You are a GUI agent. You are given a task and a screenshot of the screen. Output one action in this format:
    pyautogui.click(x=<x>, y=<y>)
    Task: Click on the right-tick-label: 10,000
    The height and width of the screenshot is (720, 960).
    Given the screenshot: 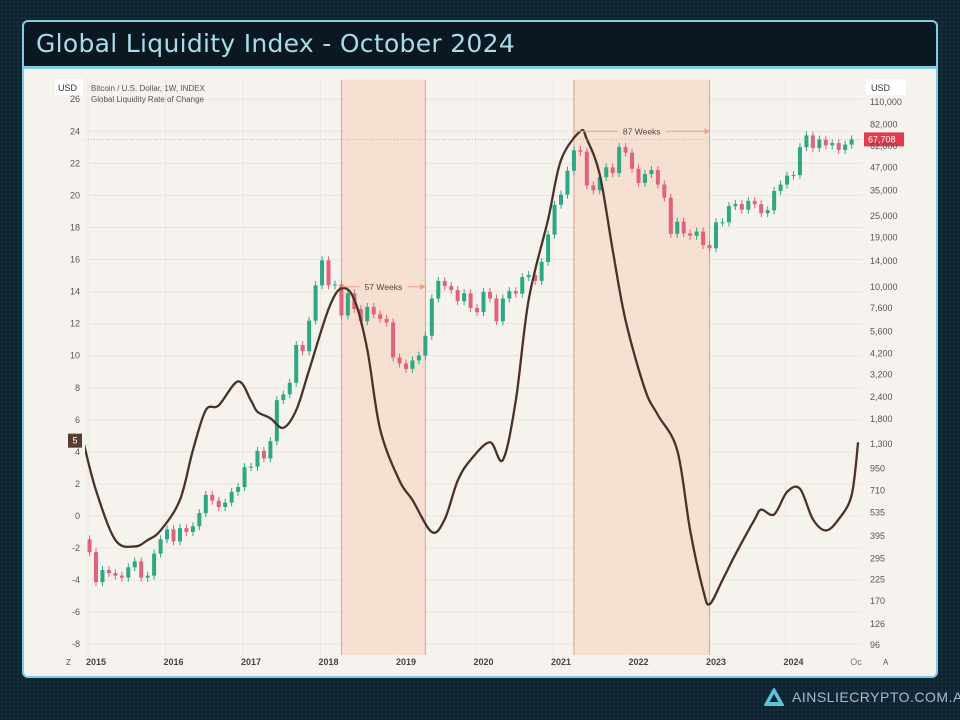 What is the action you would take?
    pyautogui.click(x=884, y=287)
    